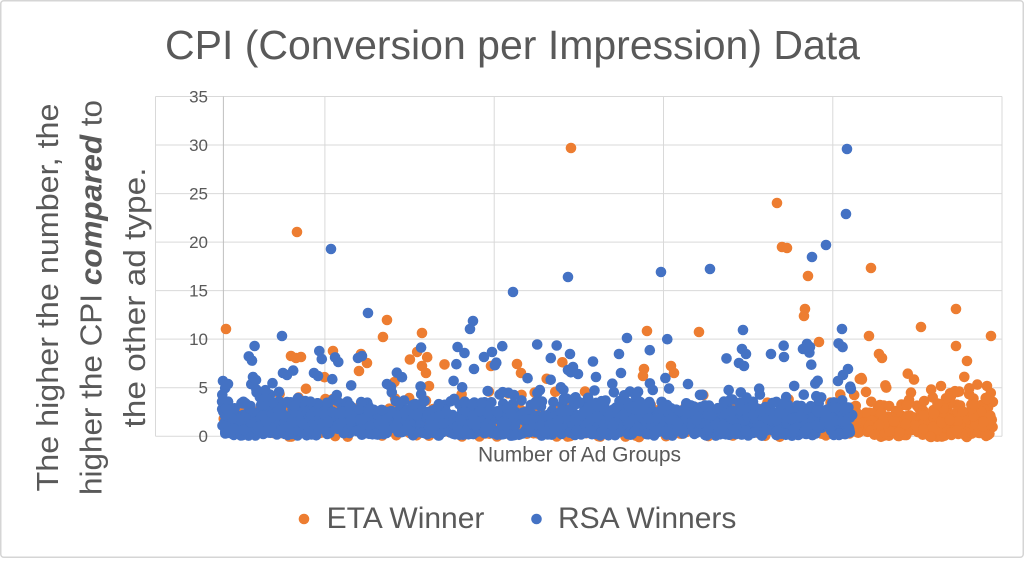  I want to click on svg-text: the other ad type., so click(134, 298).